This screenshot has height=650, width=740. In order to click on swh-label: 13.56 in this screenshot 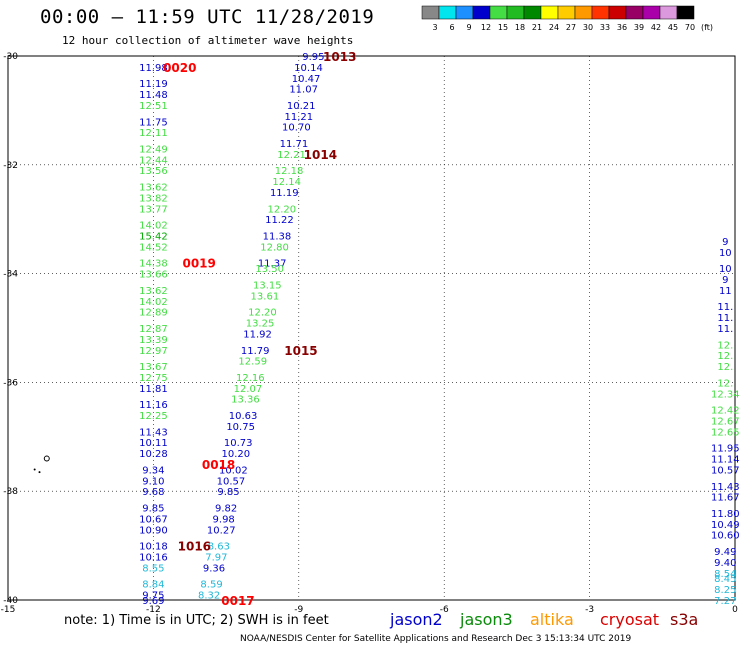, I will do `click(153, 171)`.